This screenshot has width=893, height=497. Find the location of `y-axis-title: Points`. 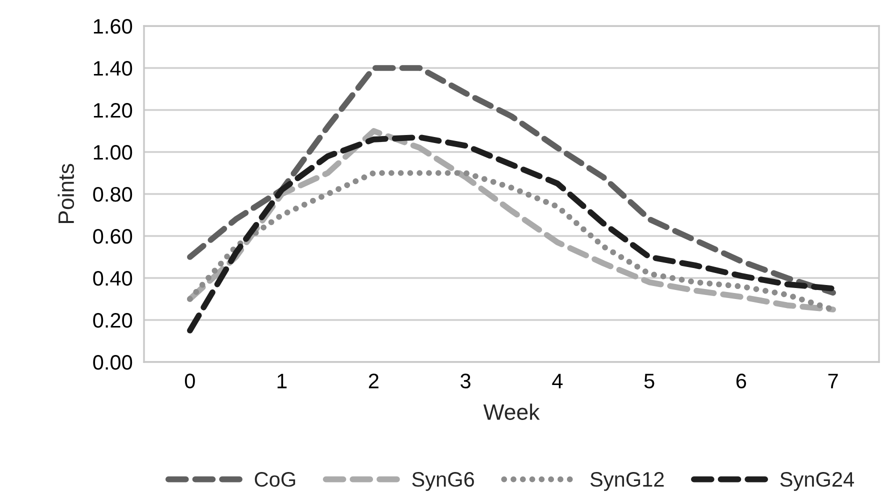

y-axis-title: Points is located at coordinates (66, 194).